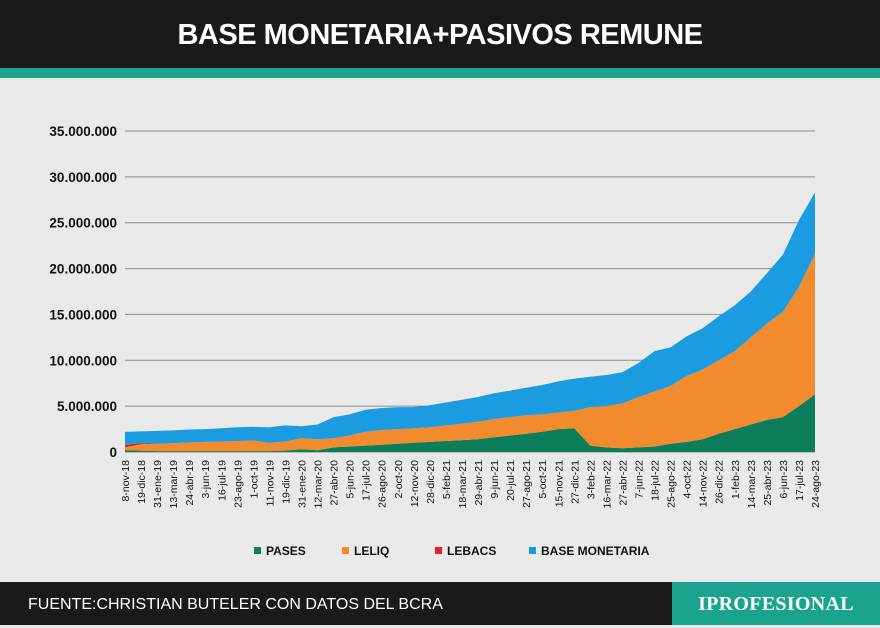  I want to click on x-tick-label: 29-abr-21, so click(479, 483).